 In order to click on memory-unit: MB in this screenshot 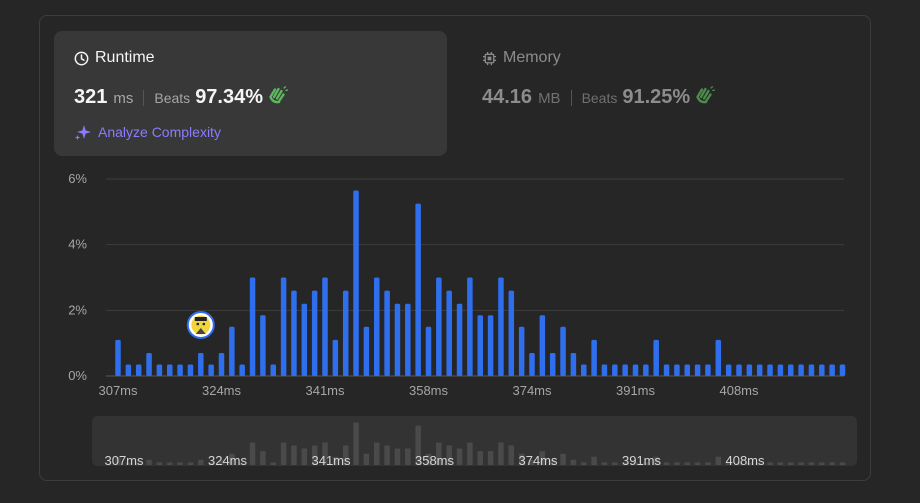, I will do `click(549, 98)`.